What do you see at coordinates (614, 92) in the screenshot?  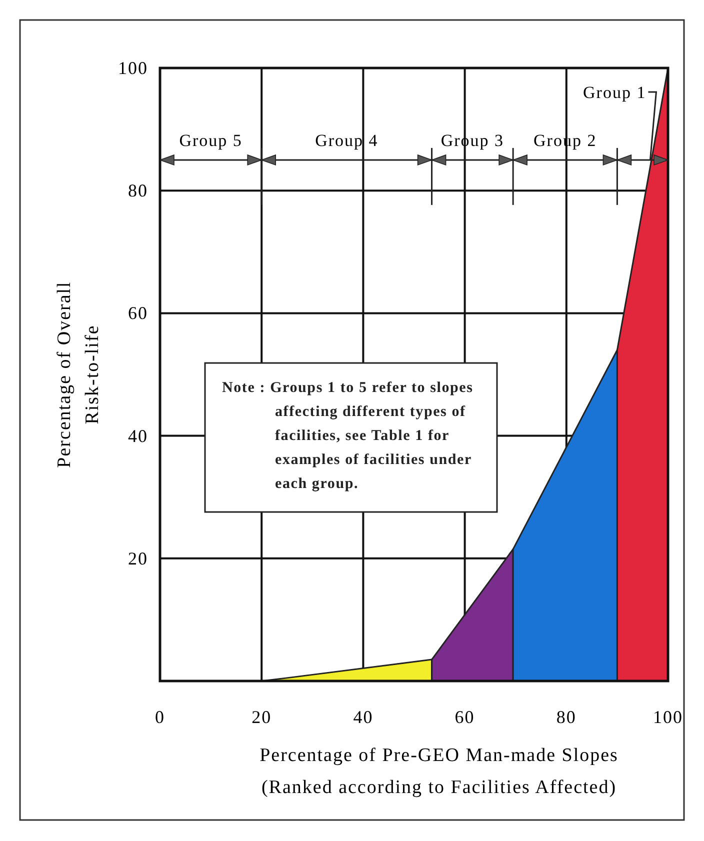 I see `annotation: Group 1` at bounding box center [614, 92].